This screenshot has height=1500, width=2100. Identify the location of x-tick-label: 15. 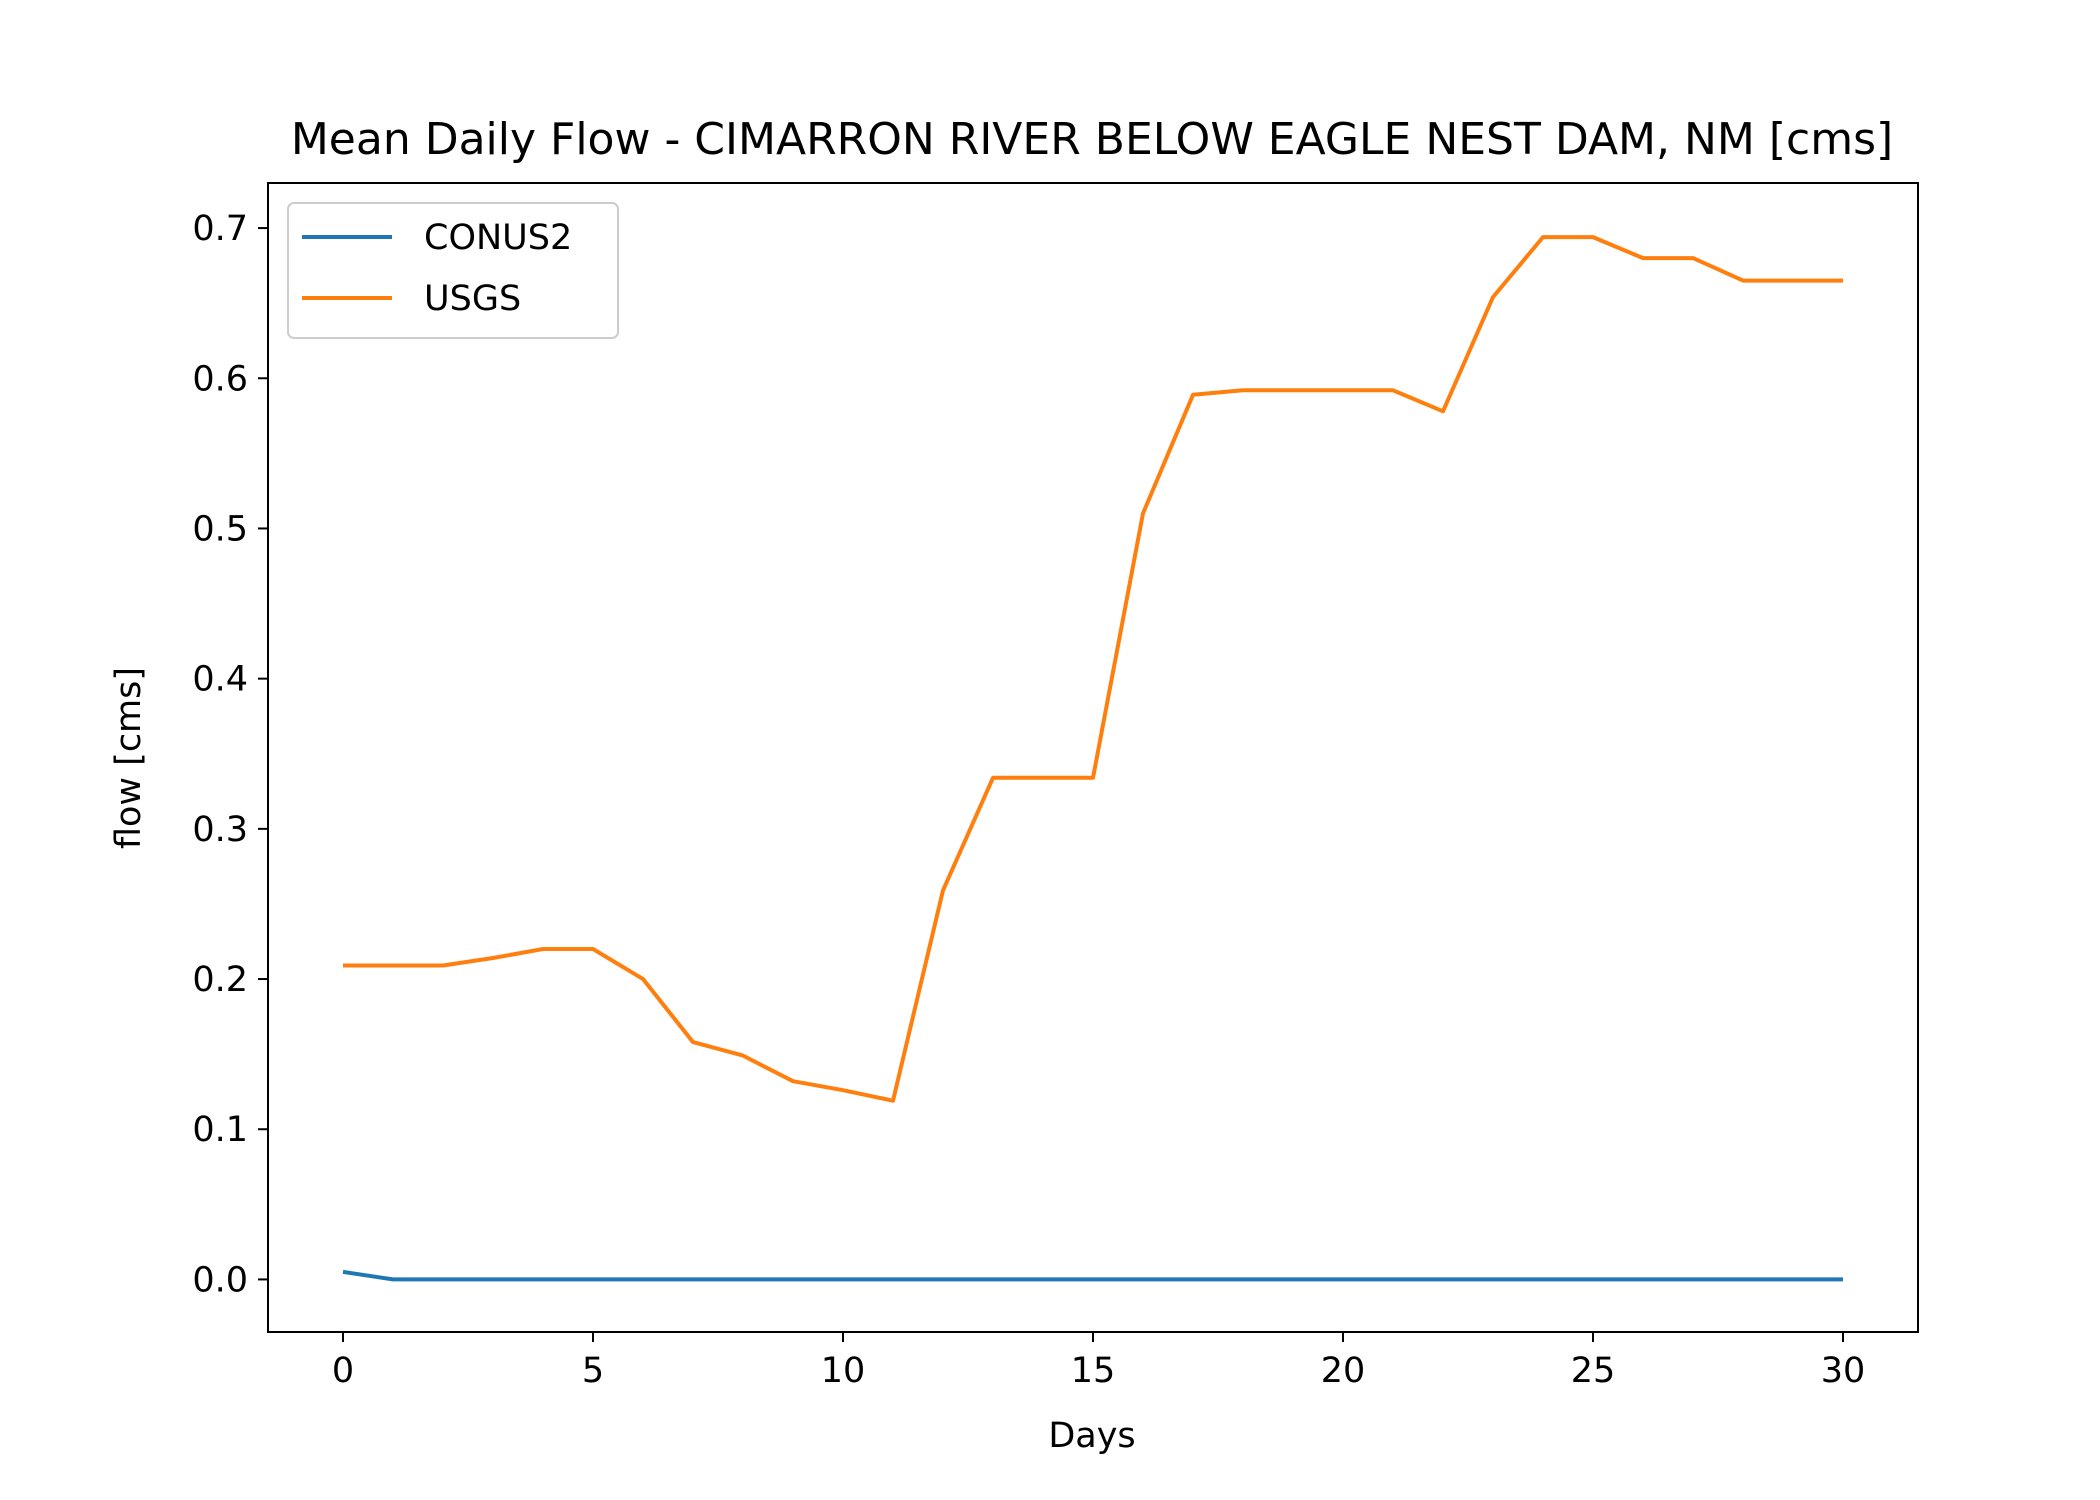
(1093, 1371).